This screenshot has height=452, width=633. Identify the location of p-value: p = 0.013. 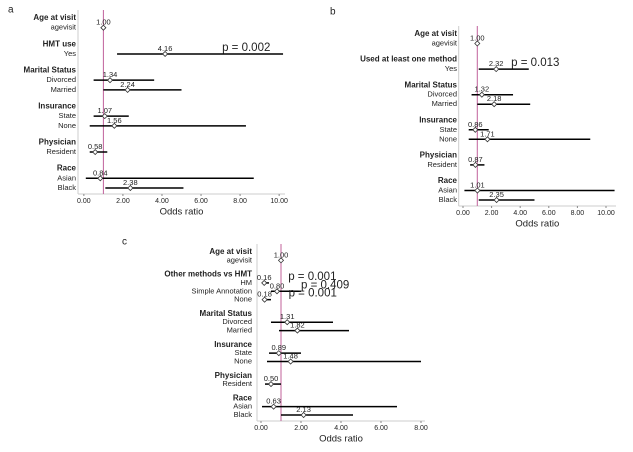
(535, 63).